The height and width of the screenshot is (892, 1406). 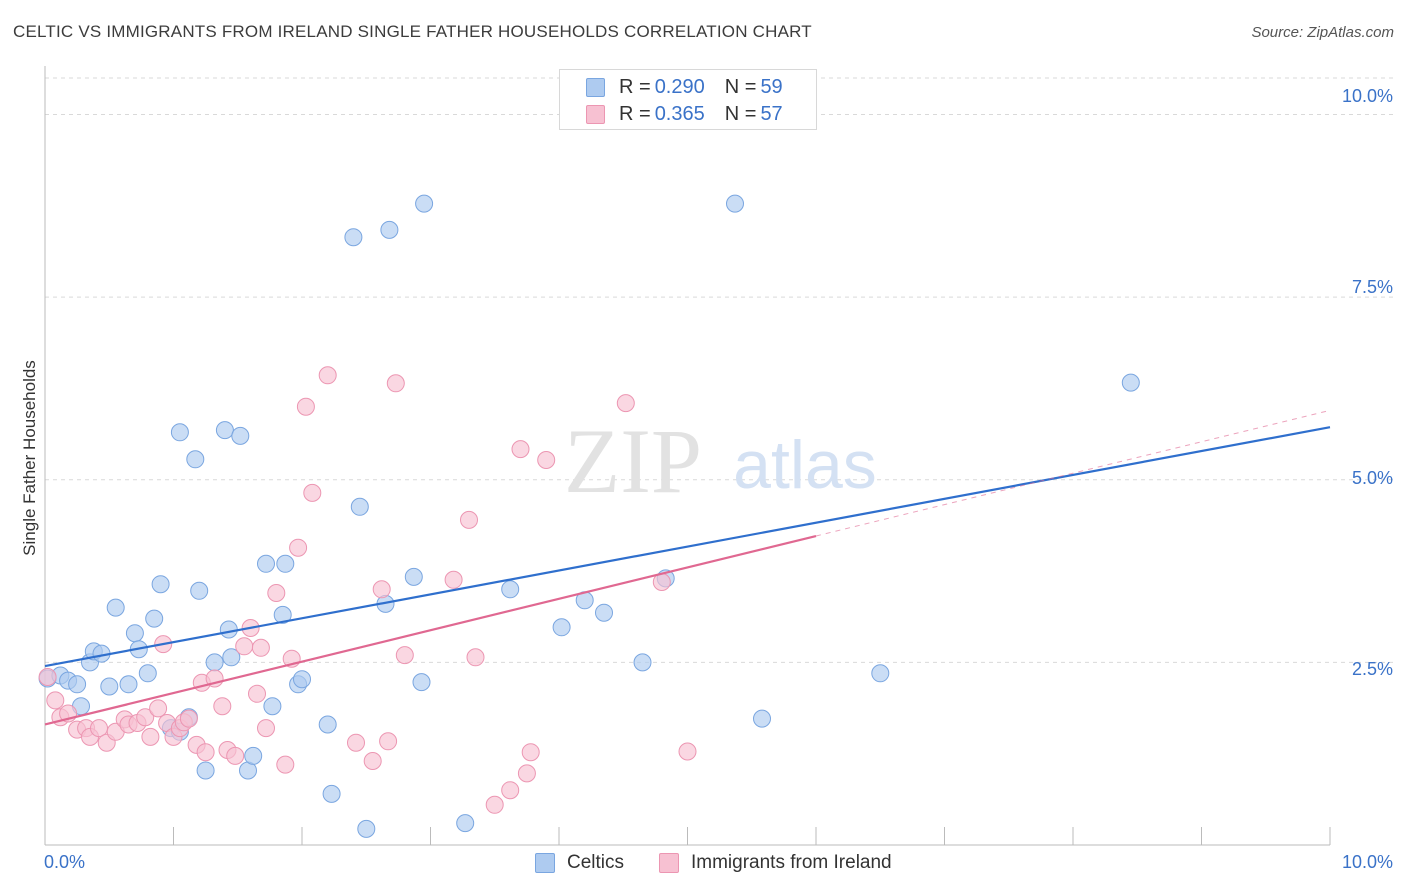 I want to click on n-value-ireland: 57, so click(x=771, y=113).